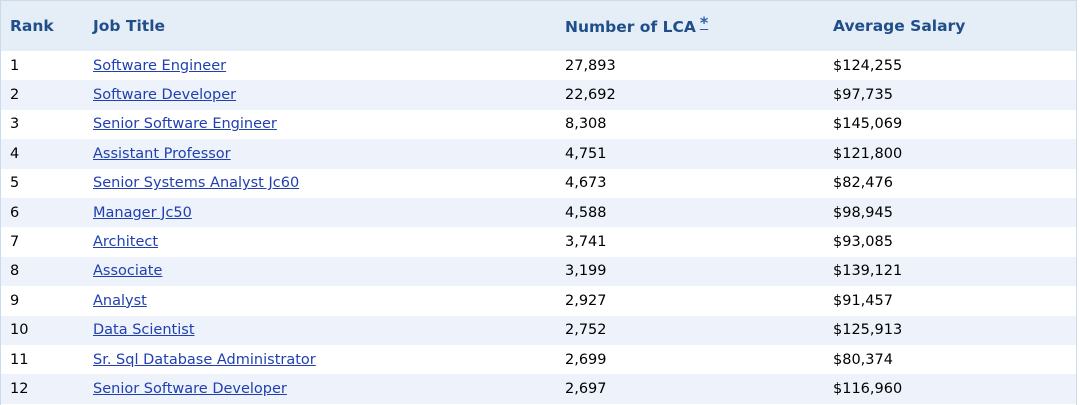  I want to click on table-row: 10 Data Scientist 2,752 $125,913, so click(538, 330).